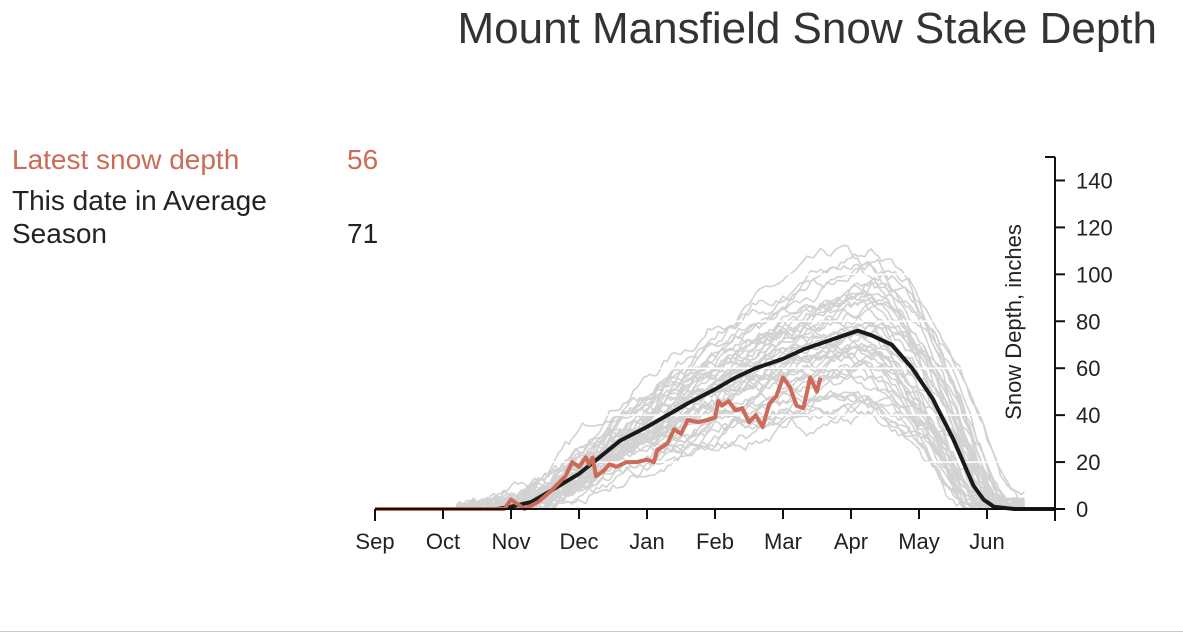 This screenshot has width=1183, height=634. Describe the element at coordinates (919, 541) in the screenshot. I see `x-tick-label: May` at that location.